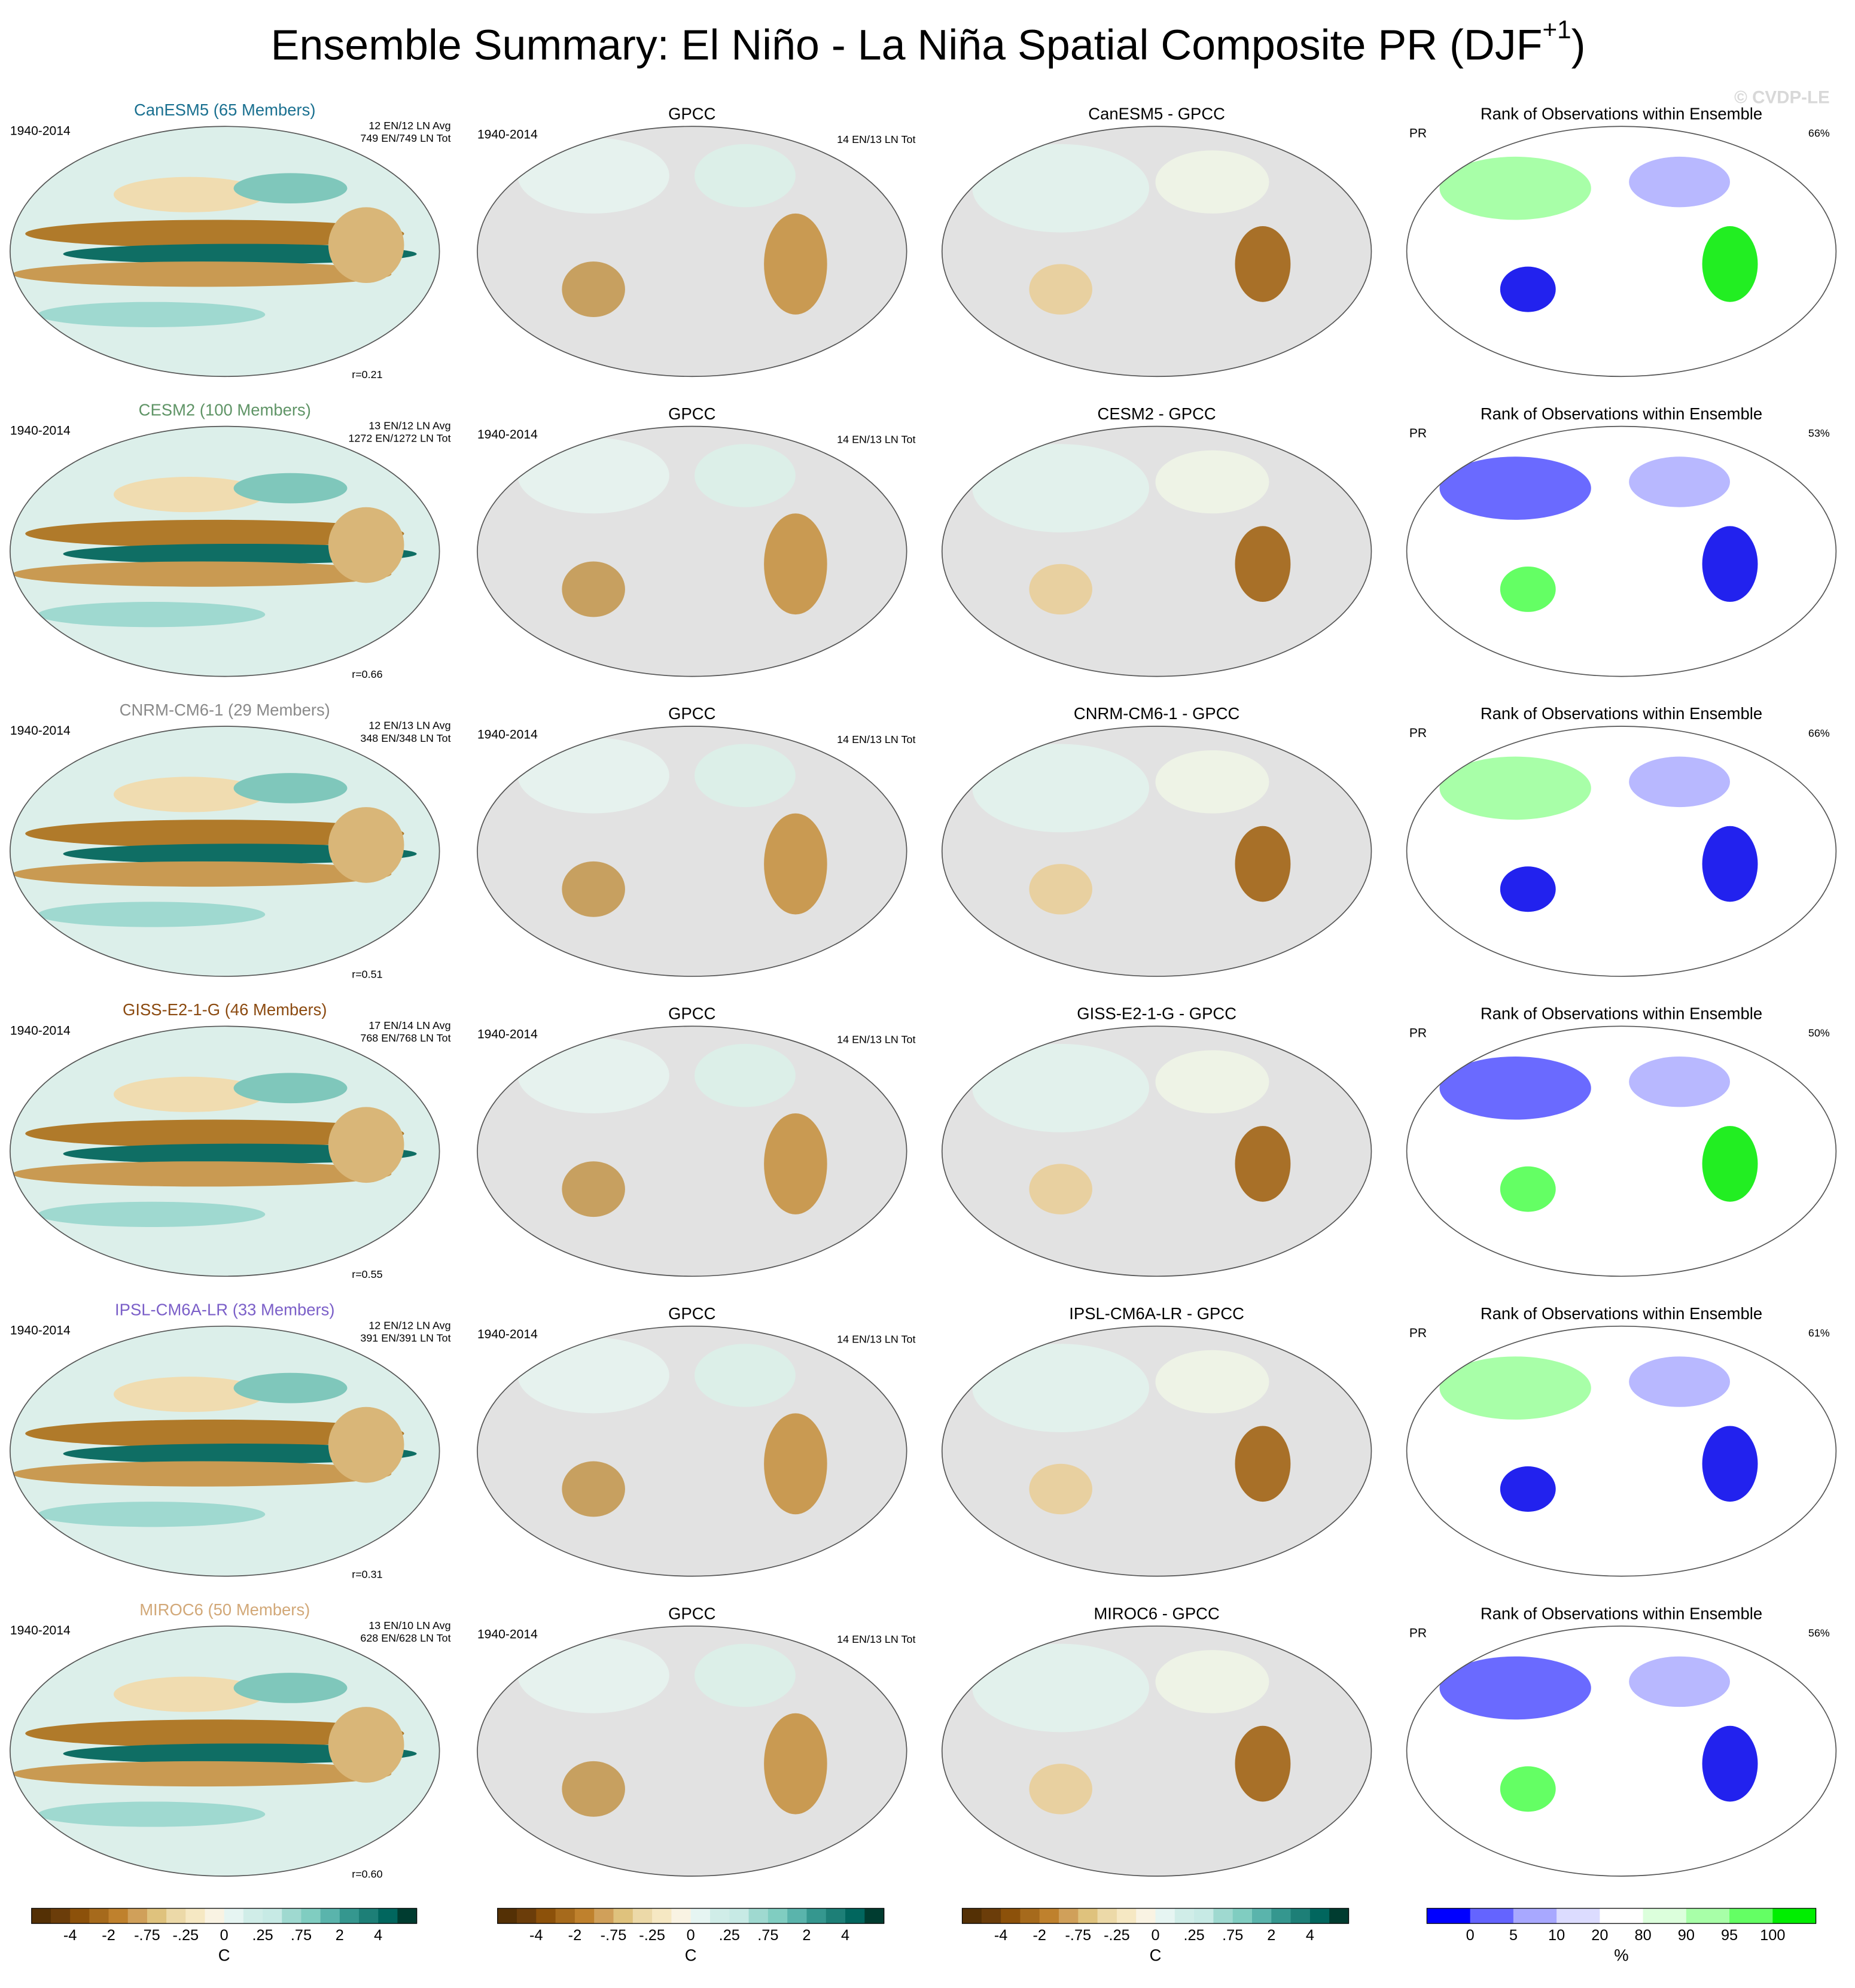 This screenshot has height=1988, width=1855. What do you see at coordinates (1819, 1333) in the screenshot?
I see `rank-percent: 61%` at bounding box center [1819, 1333].